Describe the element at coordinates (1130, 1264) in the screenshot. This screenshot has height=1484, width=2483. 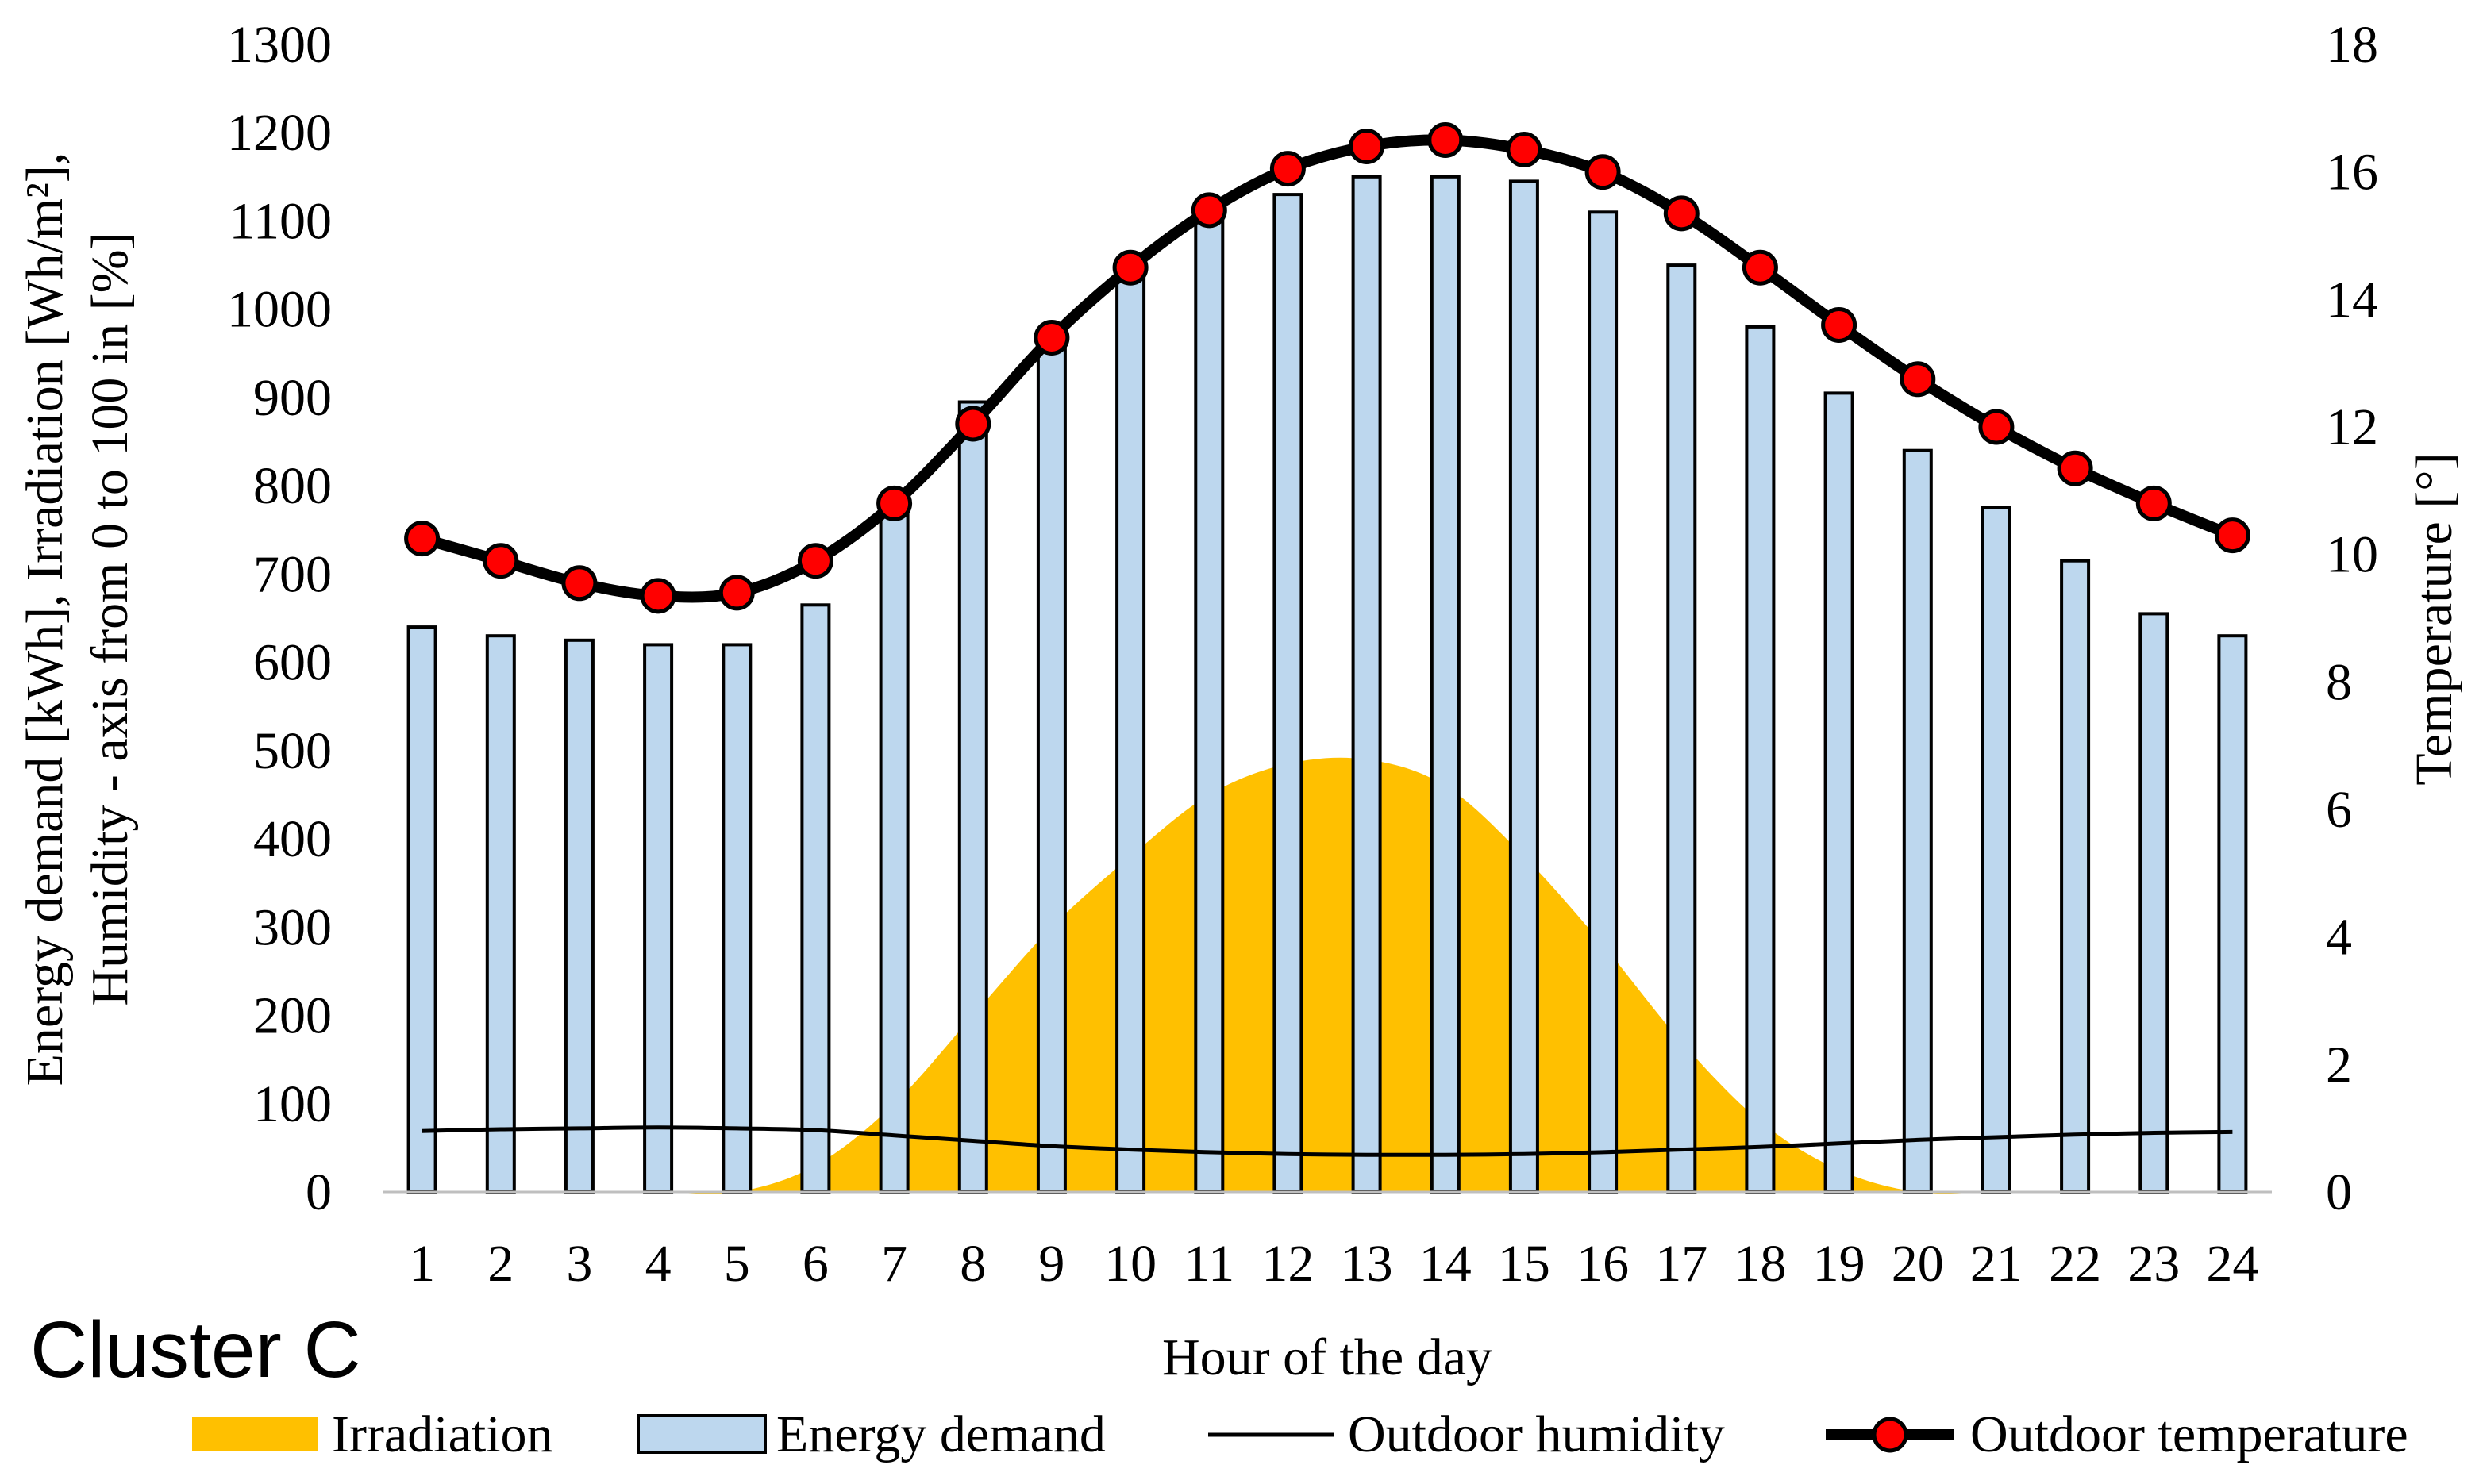
I see `x-tick-label: 10` at that location.